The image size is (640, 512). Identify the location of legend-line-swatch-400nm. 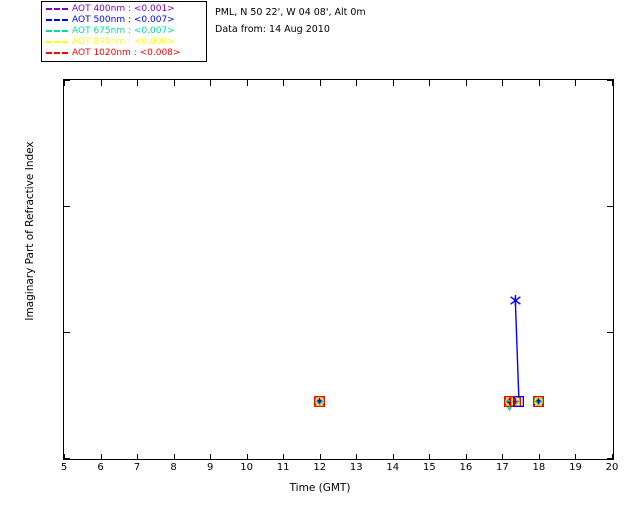
(57, 8).